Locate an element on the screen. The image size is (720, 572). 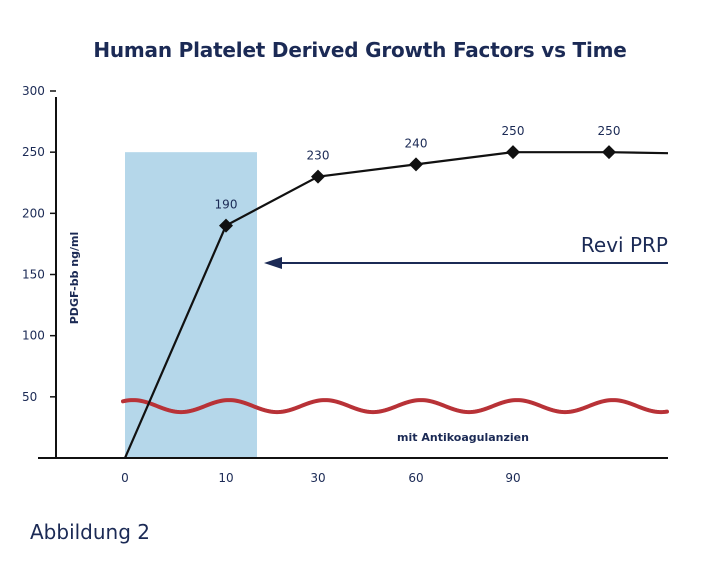
series-antikoagulanzien-wave is located at coordinates (395, 406).